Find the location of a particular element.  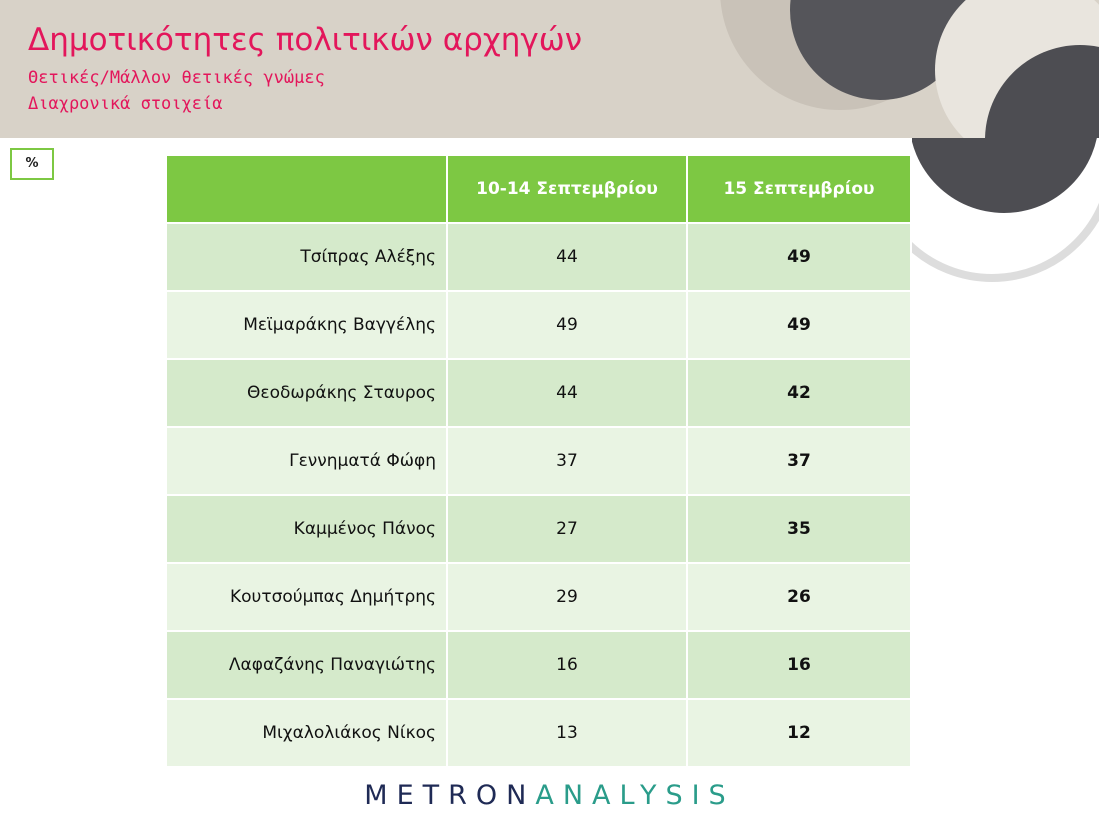

row-label: Καμμένος Πάνος is located at coordinates (307, 529).